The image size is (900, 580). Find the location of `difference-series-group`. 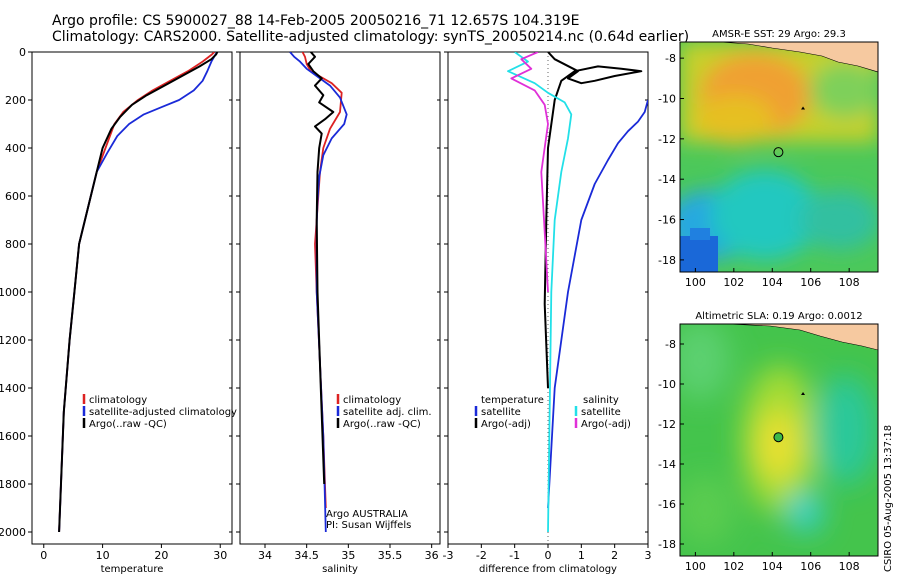

difference-series-group is located at coordinates (577, 292).